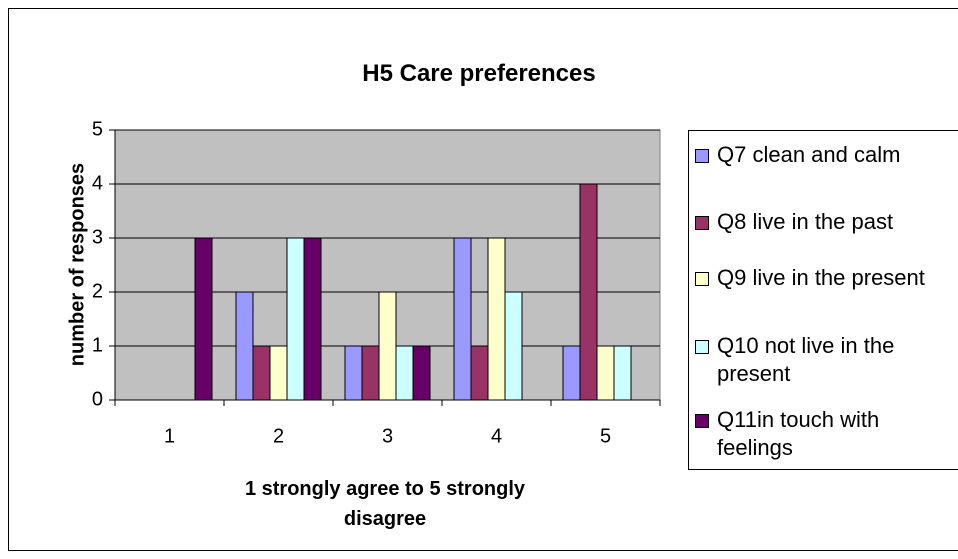  What do you see at coordinates (97, 237) in the screenshot?
I see `y-tick-label: 3` at bounding box center [97, 237].